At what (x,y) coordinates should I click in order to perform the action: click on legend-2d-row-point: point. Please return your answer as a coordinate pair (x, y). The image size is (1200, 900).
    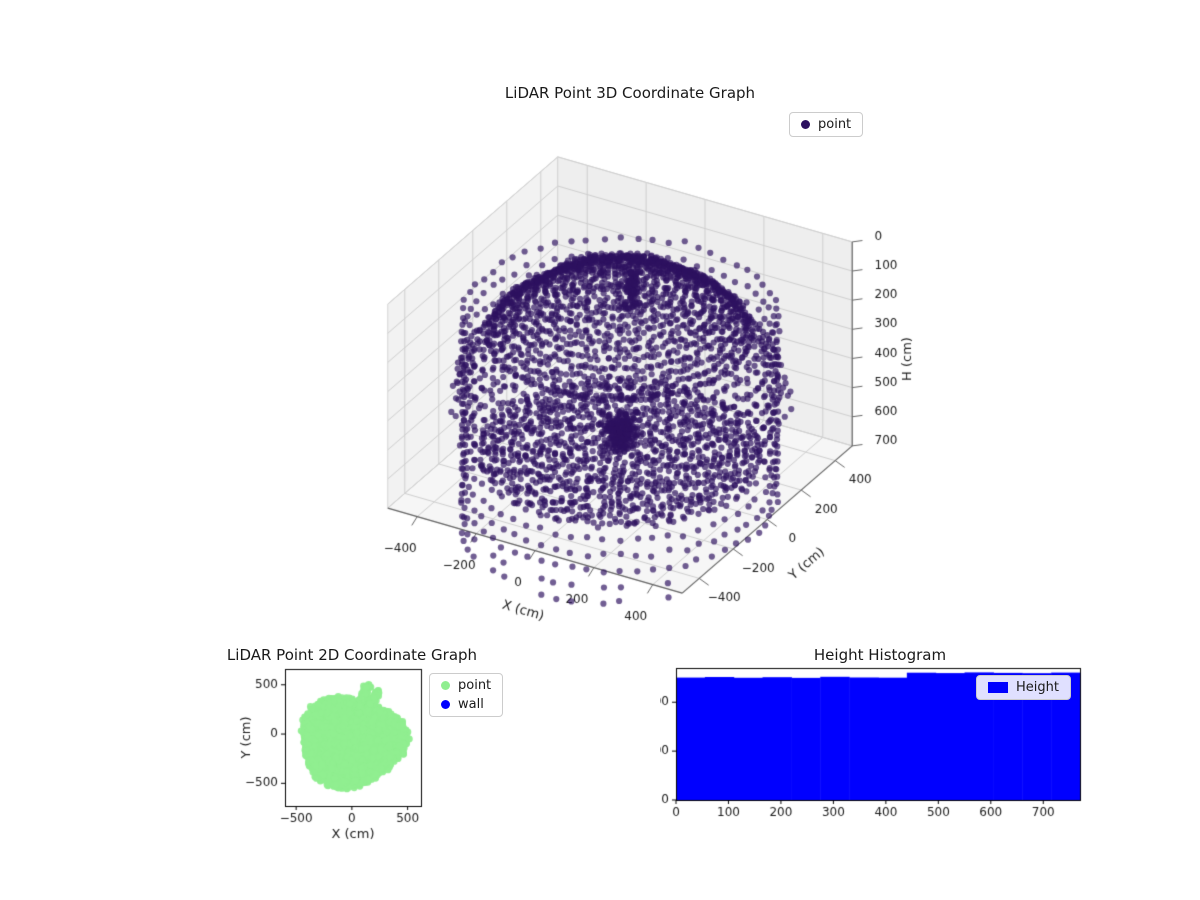
    Looking at the image, I should click on (466, 685).